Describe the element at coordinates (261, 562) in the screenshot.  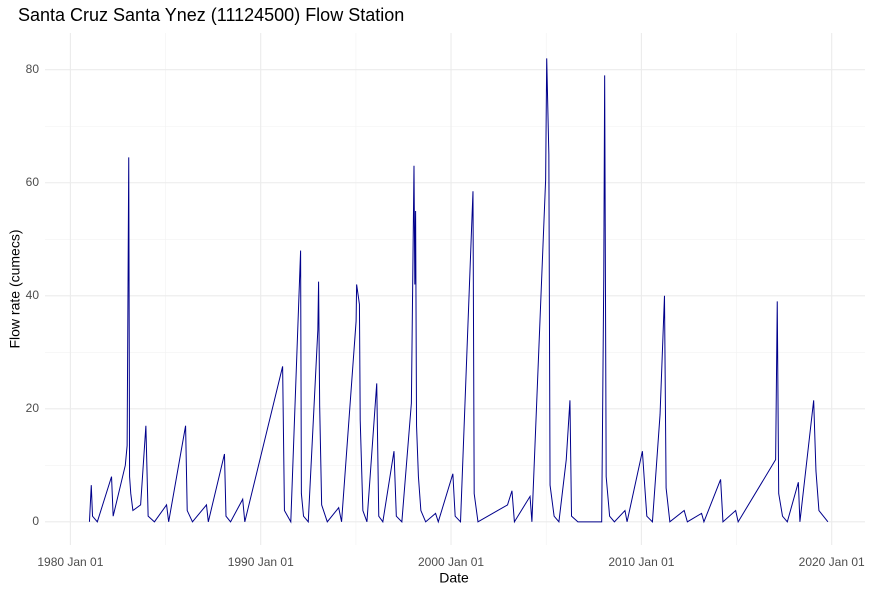
I see `x-tick-label: 1990 Jan 01` at that location.